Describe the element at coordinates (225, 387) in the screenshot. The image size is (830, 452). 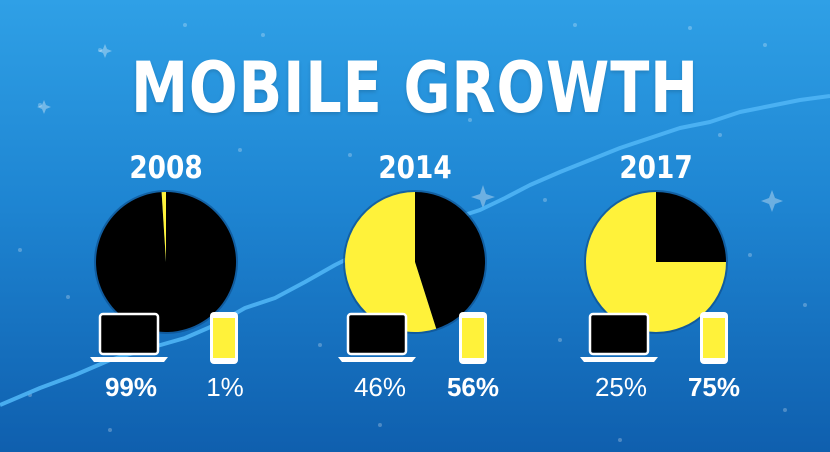
I see `mobile-share-label: 1%` at that location.